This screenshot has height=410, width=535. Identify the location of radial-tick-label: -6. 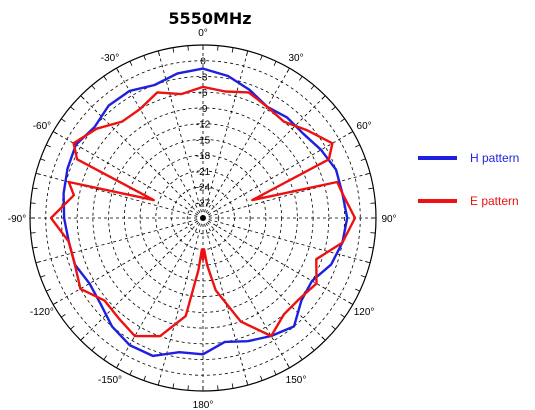
(203, 93).